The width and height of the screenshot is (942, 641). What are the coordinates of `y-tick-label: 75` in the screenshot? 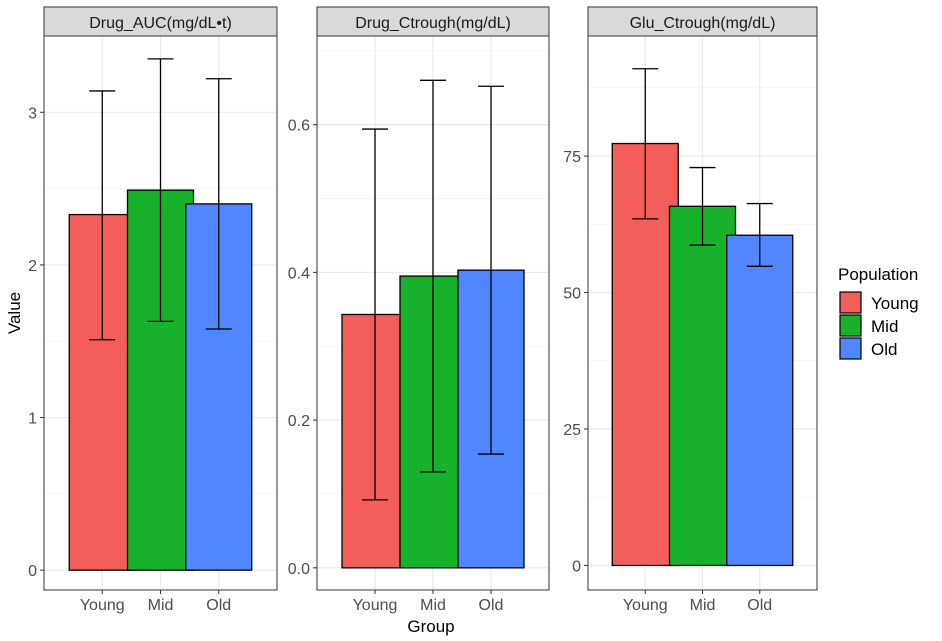 It's located at (572, 157).